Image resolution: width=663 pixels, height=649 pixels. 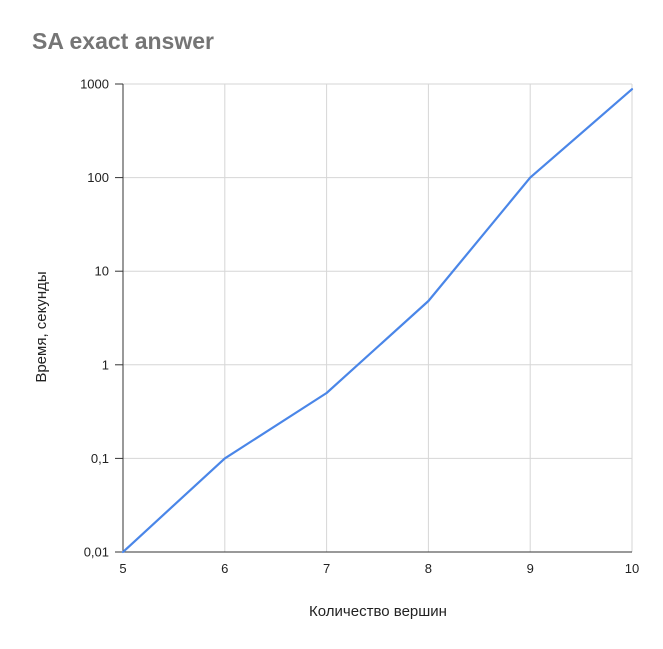 I want to click on y-tick-label: 0,1, so click(x=100, y=458).